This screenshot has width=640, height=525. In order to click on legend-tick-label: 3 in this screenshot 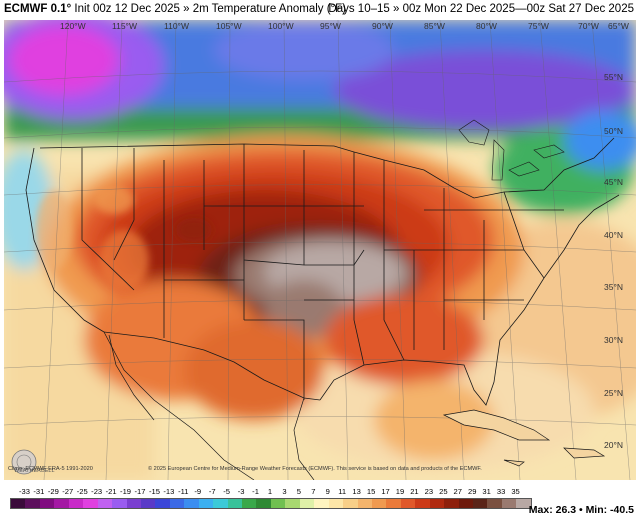, I will do `click(284, 491)`.